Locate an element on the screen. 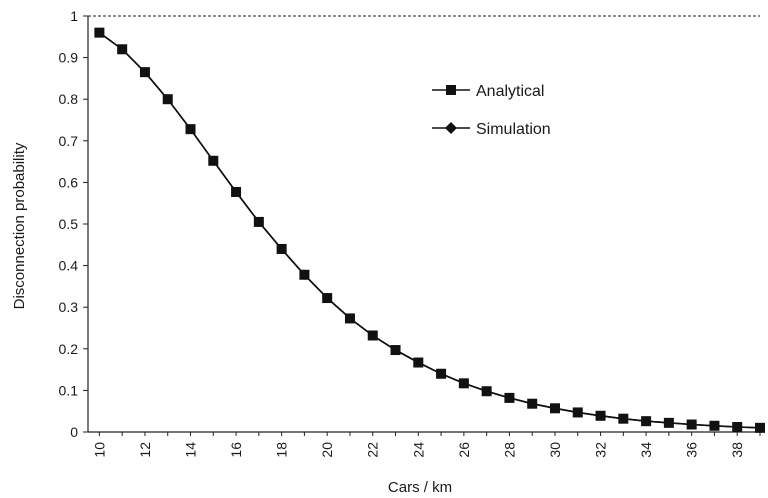 This screenshot has height=498, width=768. x-tick-label: 30 is located at coordinates (555, 450).